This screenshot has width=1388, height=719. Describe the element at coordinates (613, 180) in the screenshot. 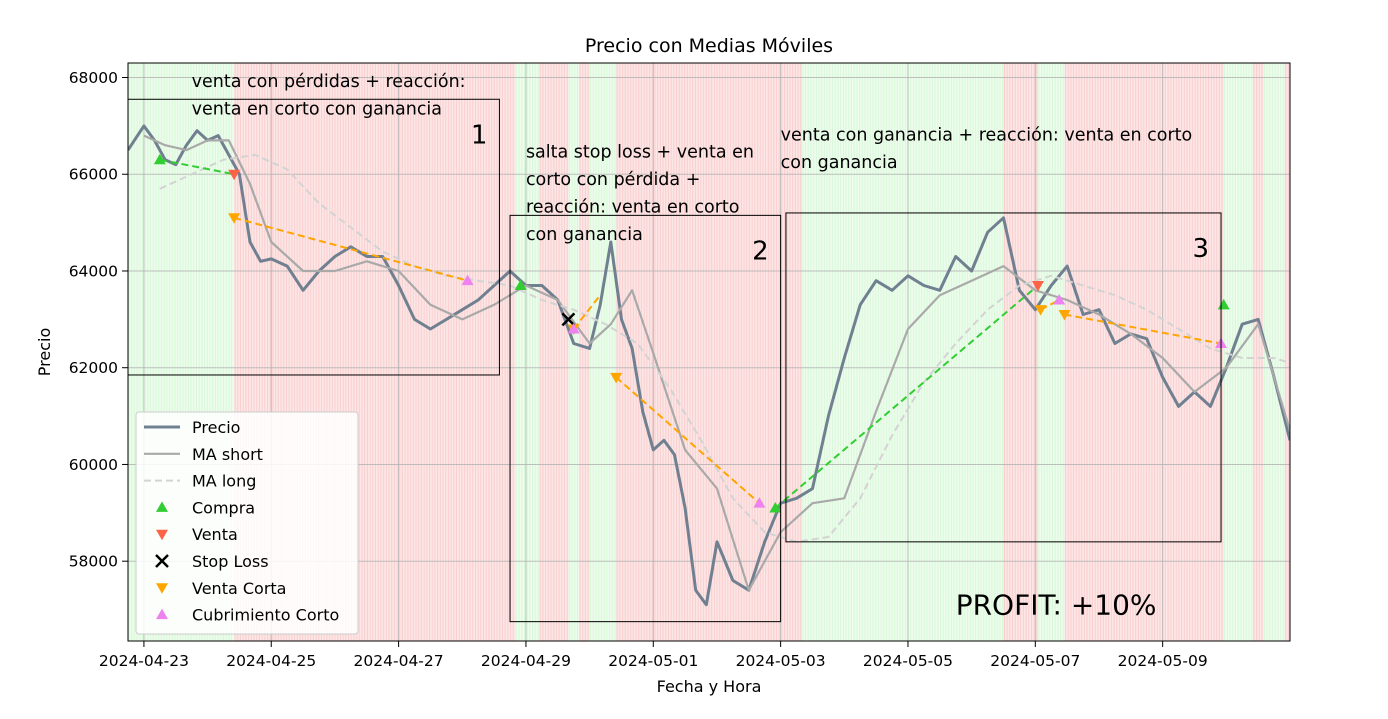

I see `annotation-text-2: corto con pérdida +` at that location.